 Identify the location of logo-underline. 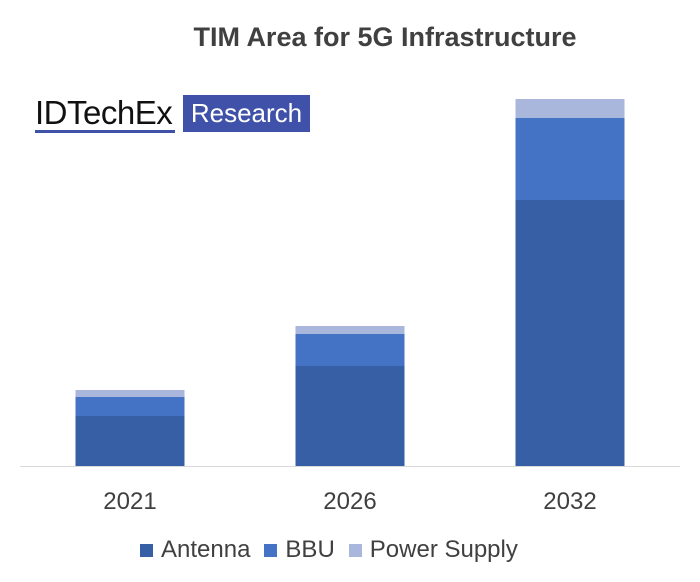
(105, 131).